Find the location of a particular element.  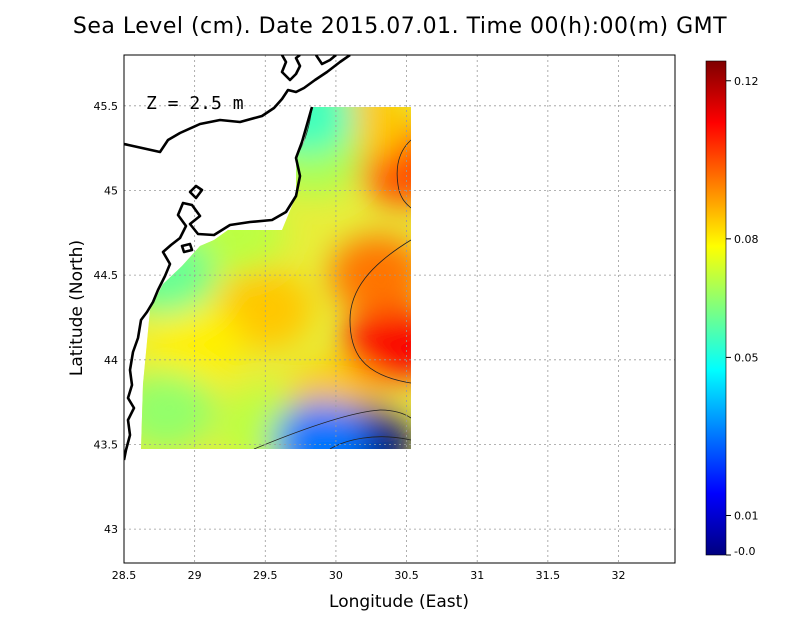

y-tick-label: 44 is located at coordinates (111, 360).